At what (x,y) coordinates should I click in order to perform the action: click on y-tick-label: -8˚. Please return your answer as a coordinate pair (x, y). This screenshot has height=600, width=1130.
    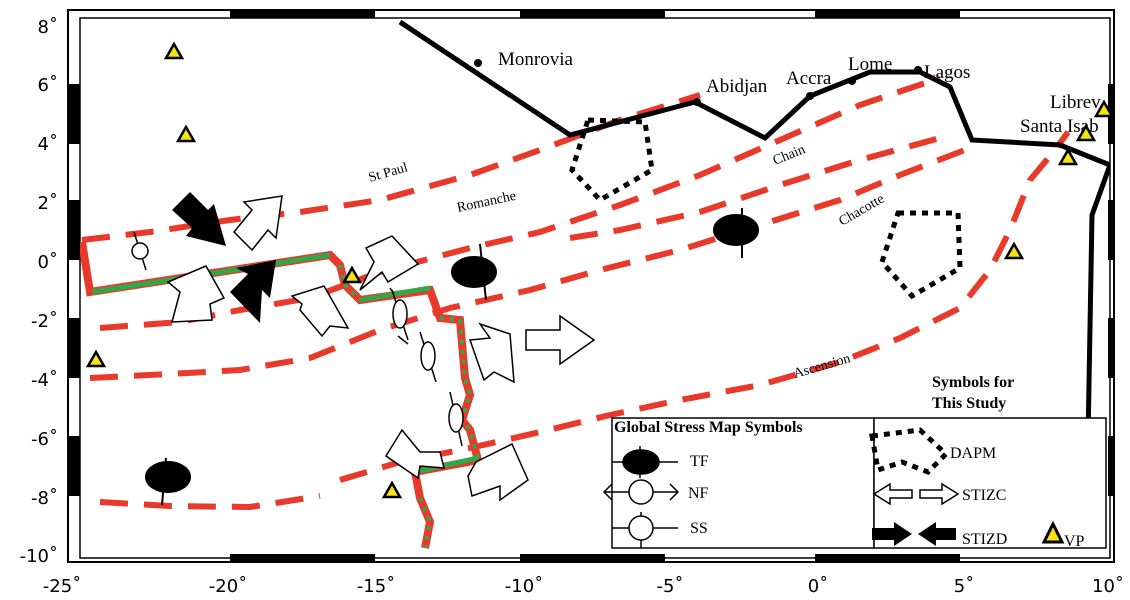
    Looking at the image, I should click on (44, 498).